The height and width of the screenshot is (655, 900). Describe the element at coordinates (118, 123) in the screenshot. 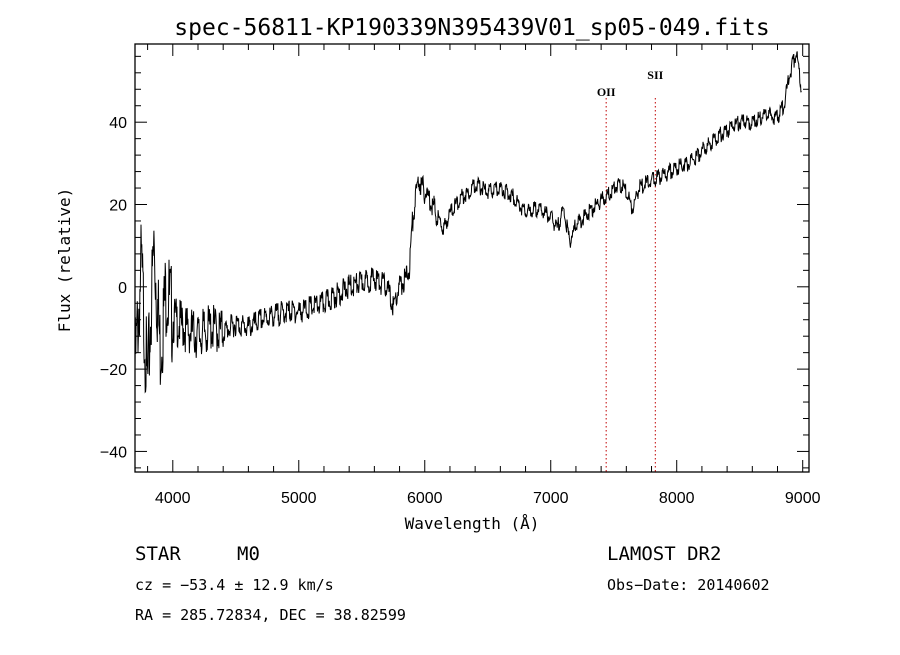

I see `y-tick-label: 40` at that location.